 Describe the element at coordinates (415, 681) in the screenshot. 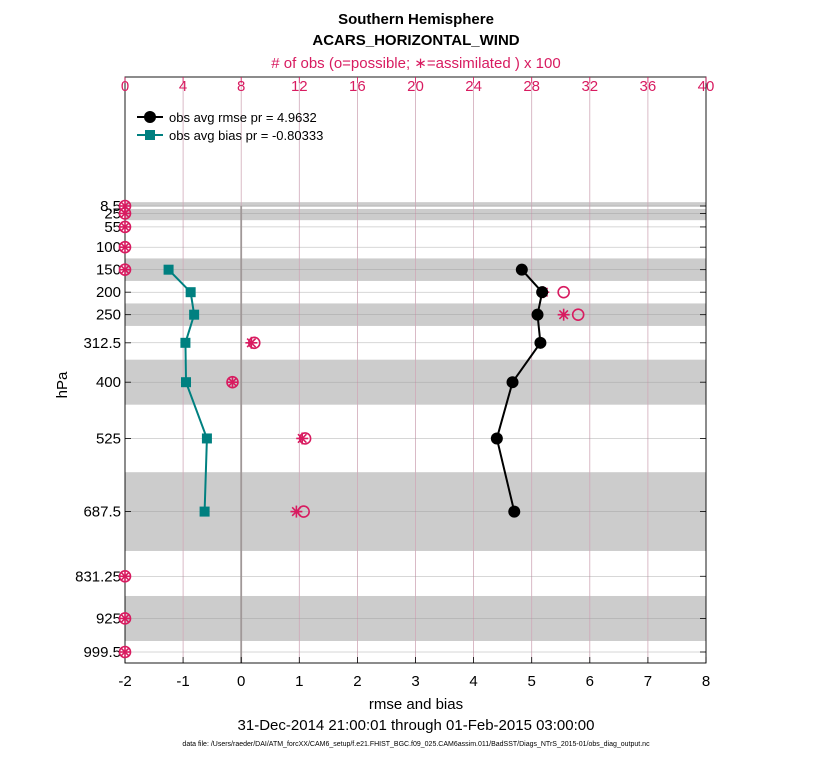

I see `x-tick-label: 3` at that location.